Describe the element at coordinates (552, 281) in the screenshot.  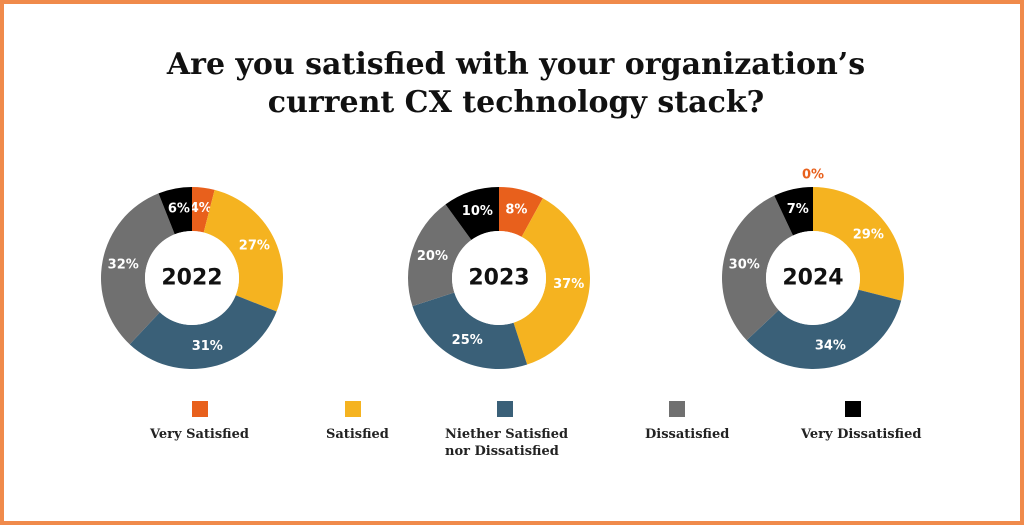
I see `slice-2023-satisfied` at that location.